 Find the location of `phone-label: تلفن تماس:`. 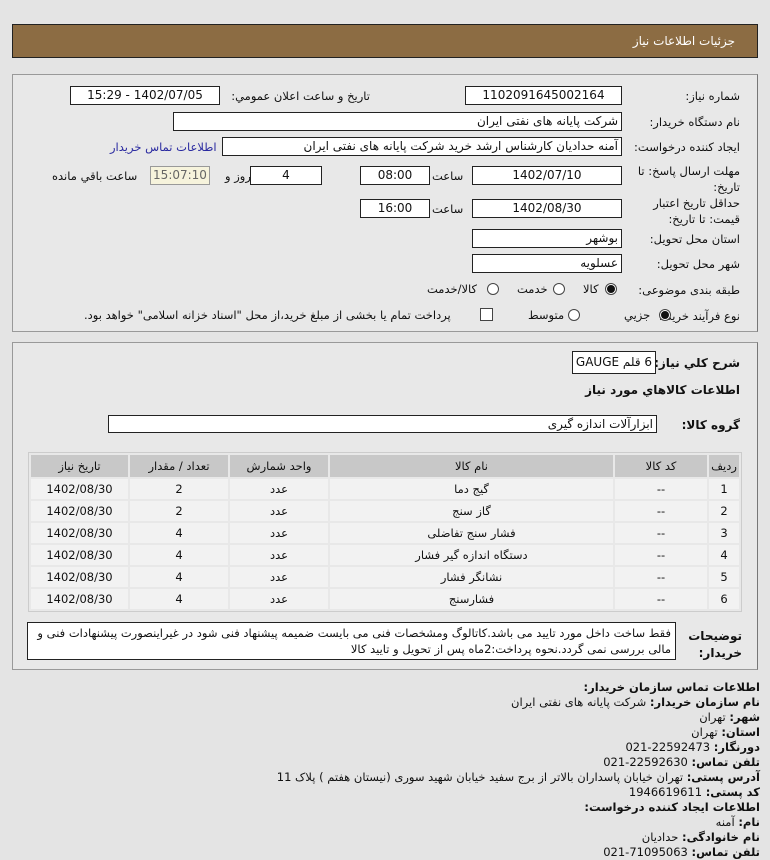

phone-label: تلفن تماس: is located at coordinates (725, 762).